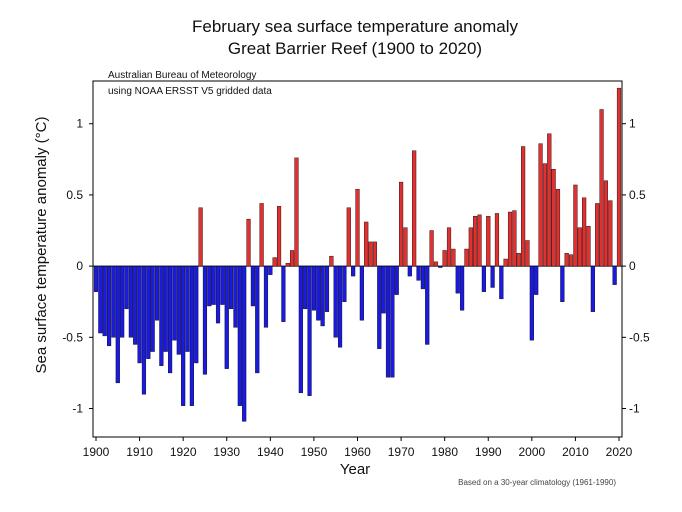  I want to click on bar-1939, so click(266, 296).